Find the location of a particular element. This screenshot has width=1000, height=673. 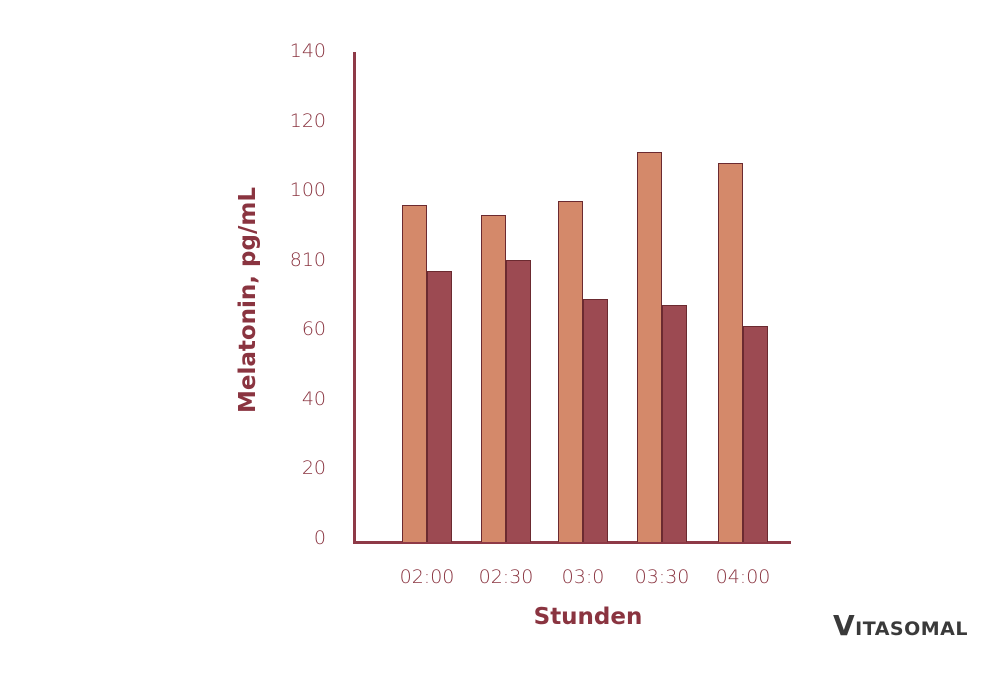

y-tick-label: 0 is located at coordinates (319, 538).